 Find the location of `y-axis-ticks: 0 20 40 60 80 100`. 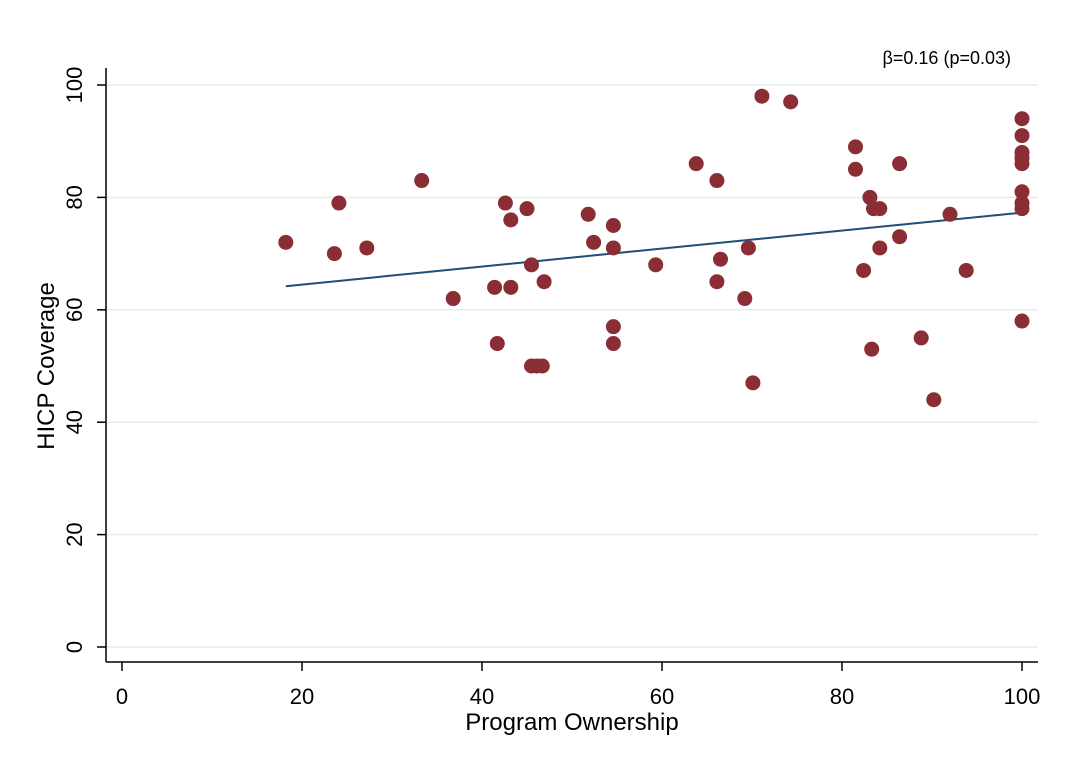

y-axis-ticks: 0 20 40 60 80 100 is located at coordinates (84, 360).